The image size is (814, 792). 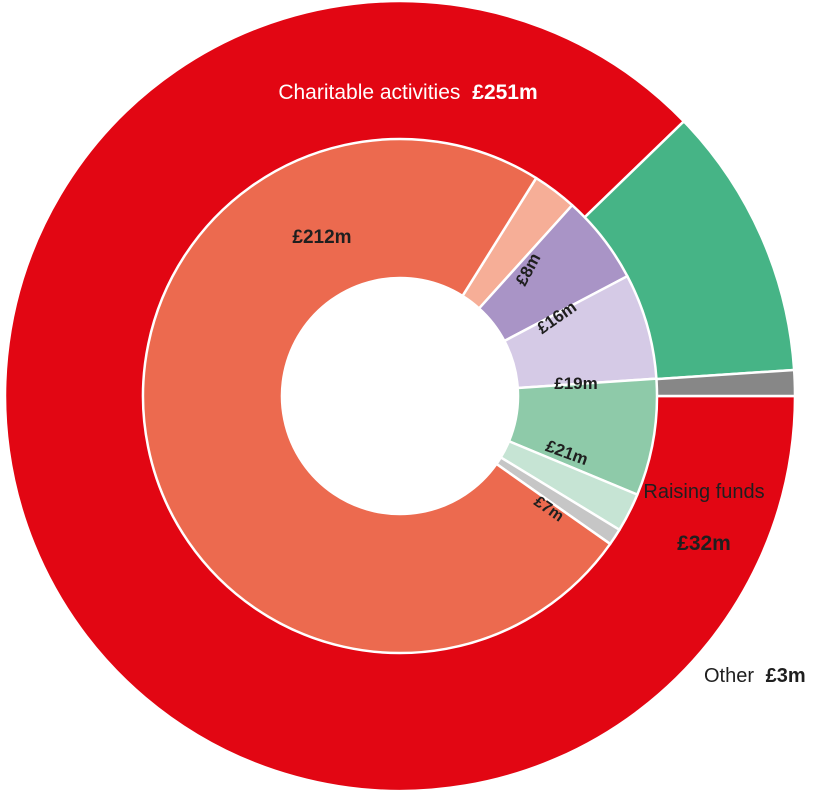 What do you see at coordinates (504, 92) in the screenshot?
I see `label-charitable-activities-value: £251m` at bounding box center [504, 92].